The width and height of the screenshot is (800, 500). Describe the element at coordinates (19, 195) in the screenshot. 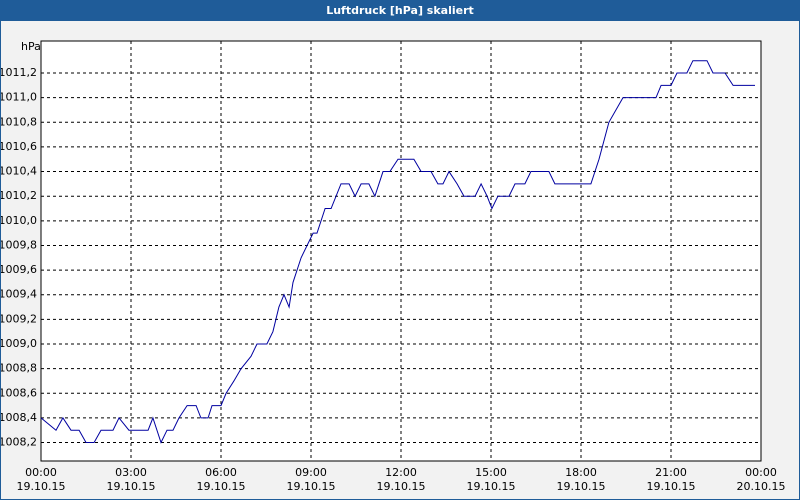

I see `y-tick-label: 1010,2` at that location.